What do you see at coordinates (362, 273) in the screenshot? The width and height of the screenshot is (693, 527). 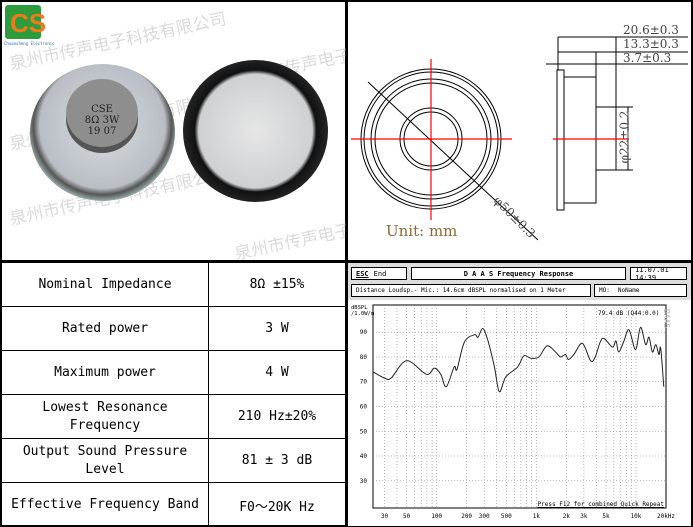 I see `esc-key: ESC` at bounding box center [362, 273].